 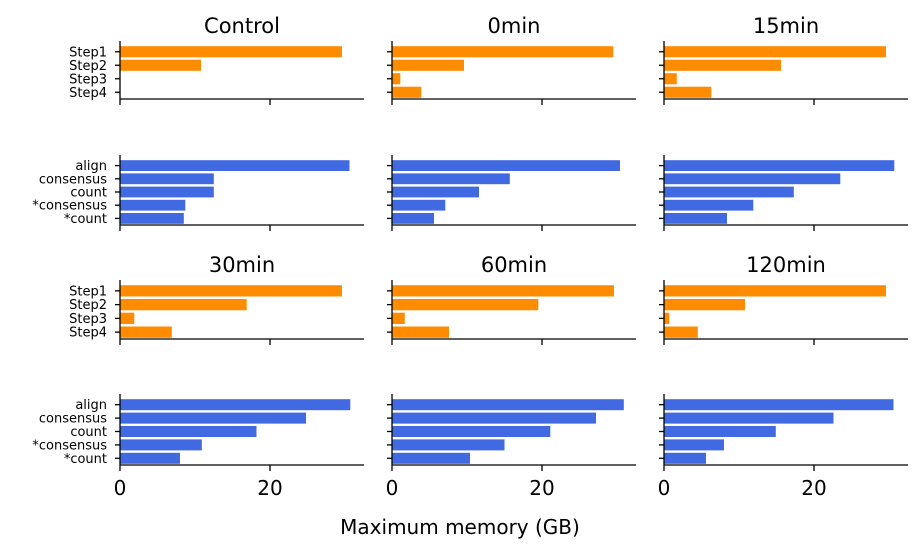 I want to click on panel-title: 15min, so click(x=786, y=26).